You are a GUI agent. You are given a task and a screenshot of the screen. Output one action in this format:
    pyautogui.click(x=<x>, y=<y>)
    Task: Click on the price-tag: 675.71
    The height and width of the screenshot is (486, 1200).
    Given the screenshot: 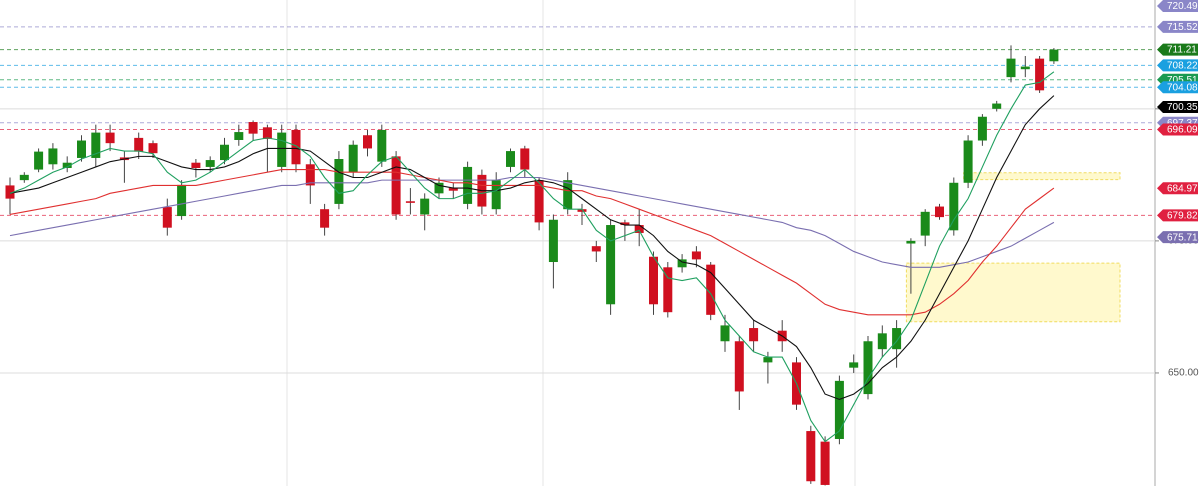 What is the action you would take?
    pyautogui.click(x=1177, y=237)
    